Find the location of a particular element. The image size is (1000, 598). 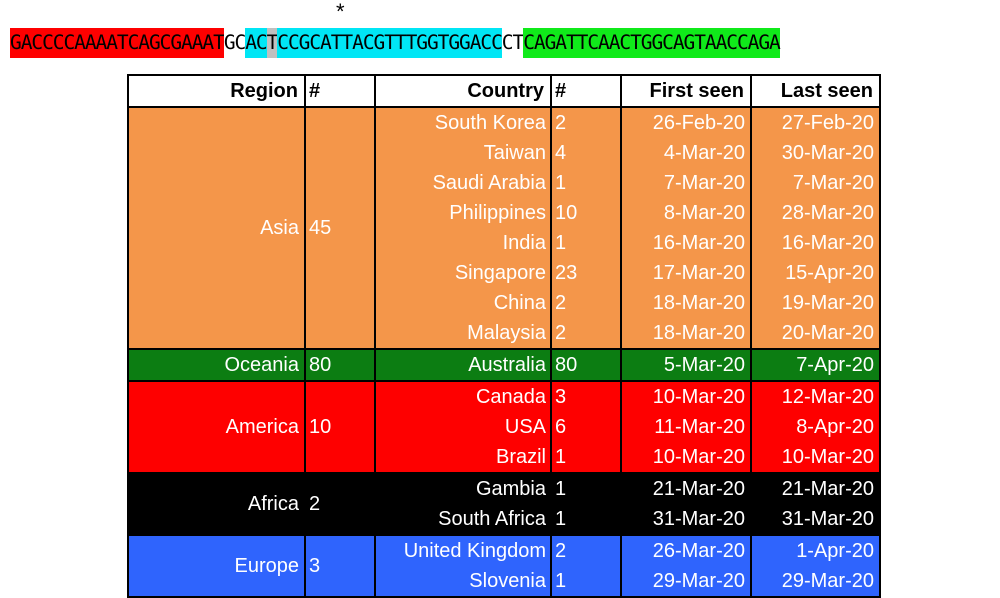

country-count-cell: 4 is located at coordinates (586, 153).